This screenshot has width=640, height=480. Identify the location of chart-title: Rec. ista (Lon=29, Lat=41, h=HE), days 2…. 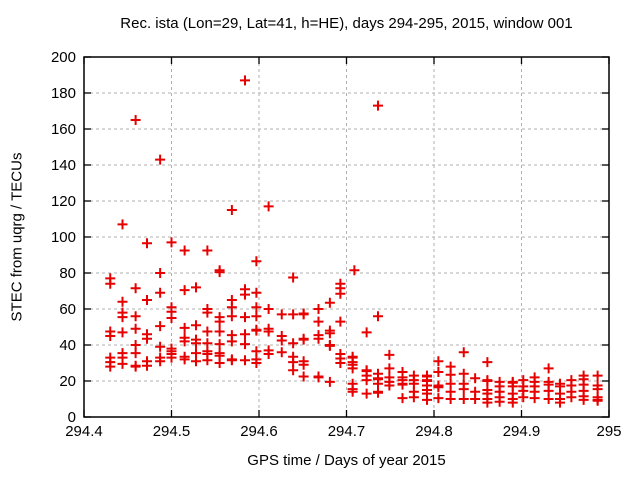
(346, 23).